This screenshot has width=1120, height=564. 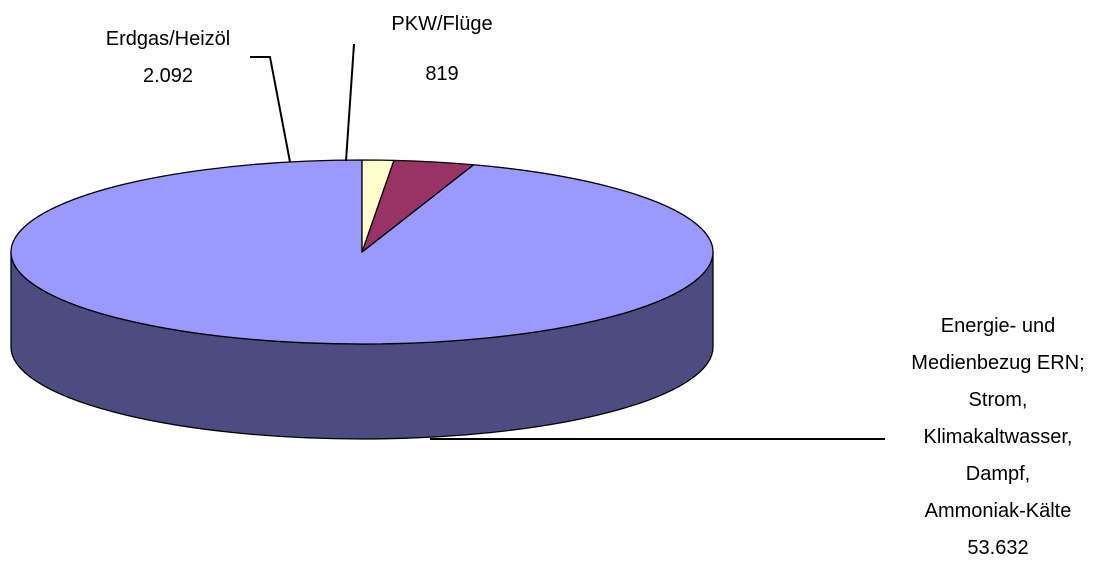 What do you see at coordinates (441, 74) in the screenshot?
I see `slice-value-pkw: 819` at bounding box center [441, 74].